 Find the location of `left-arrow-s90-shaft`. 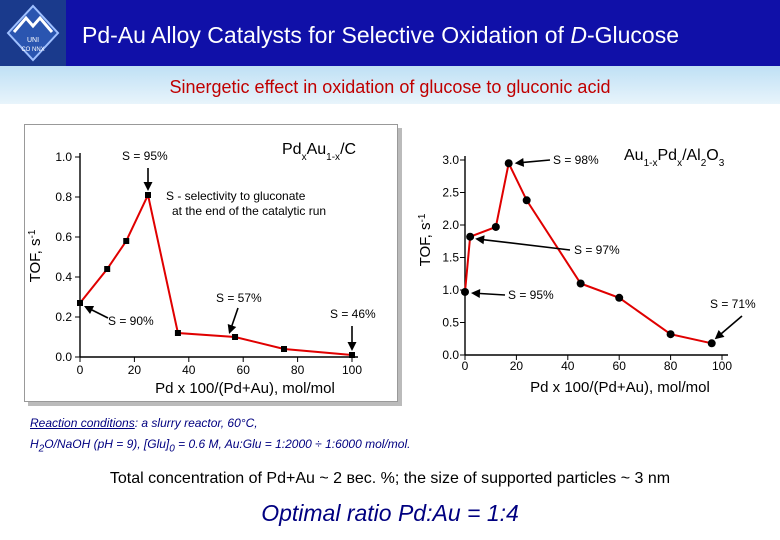

left-arrow-s90-shaft is located at coordinates (99, 313).